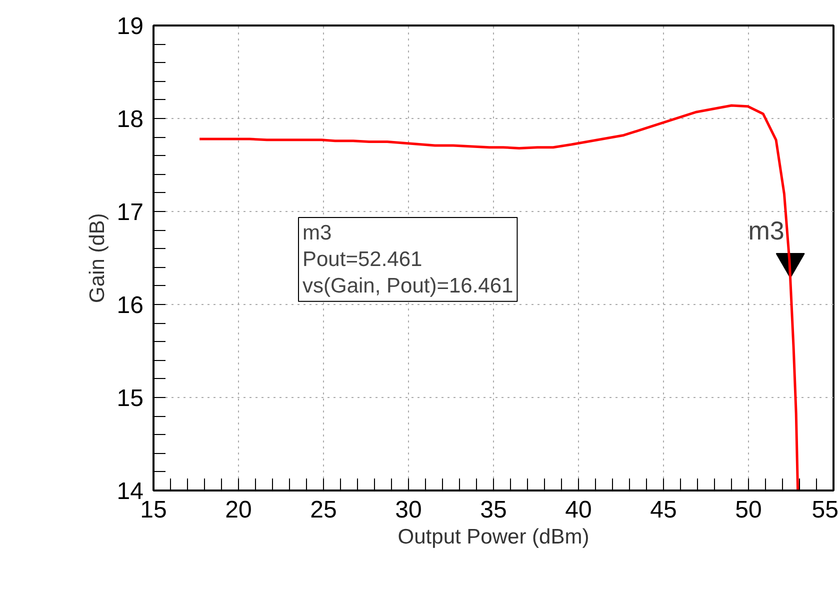  What do you see at coordinates (130, 398) in the screenshot?
I see `y-tick-label: 15` at bounding box center [130, 398].